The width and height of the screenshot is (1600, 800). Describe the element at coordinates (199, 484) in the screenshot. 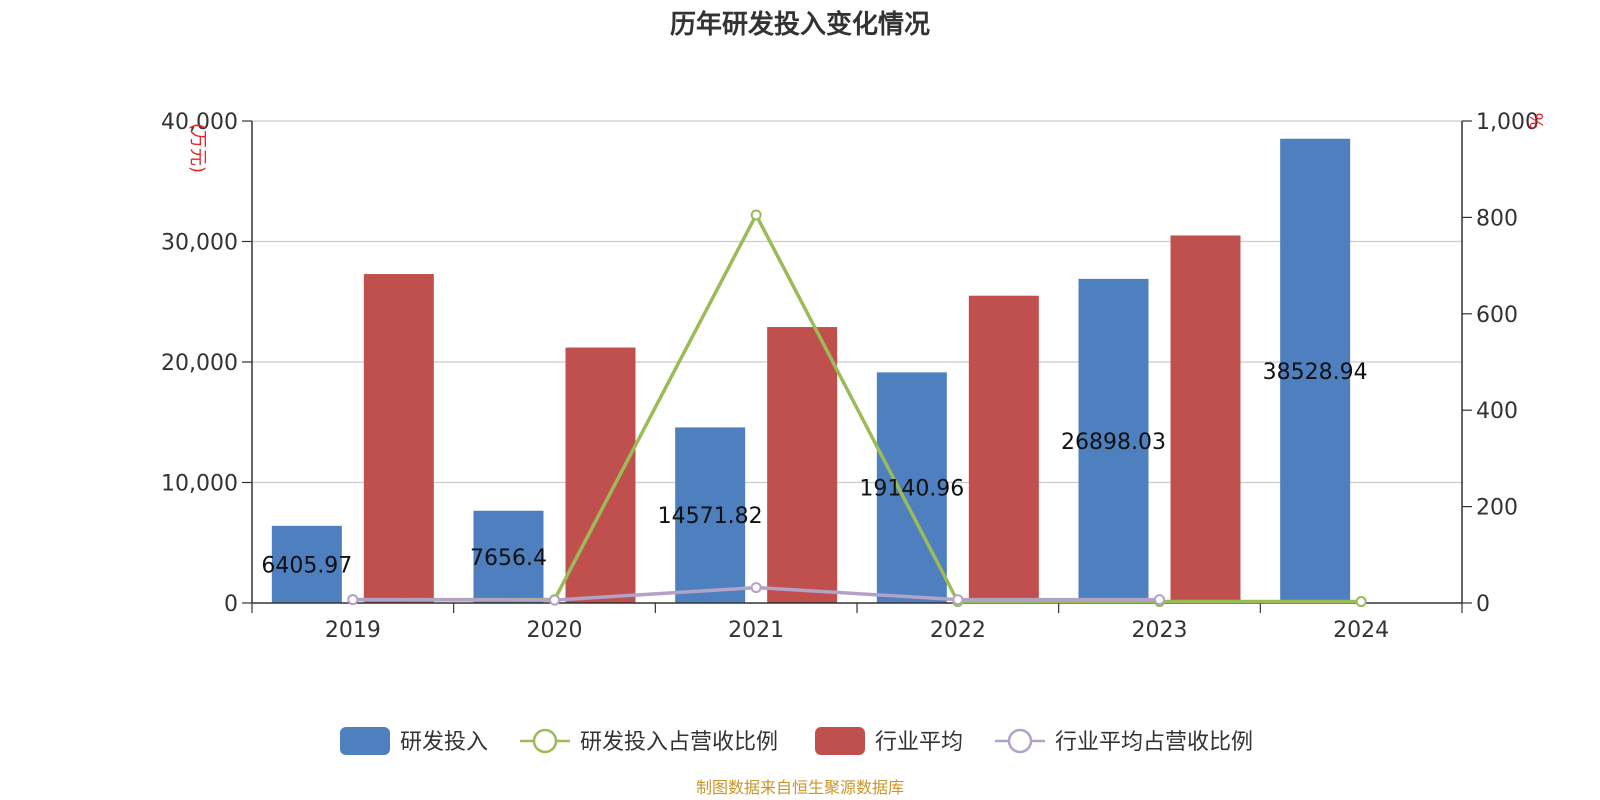

I see `left-tick-label: 10,000` at that location.